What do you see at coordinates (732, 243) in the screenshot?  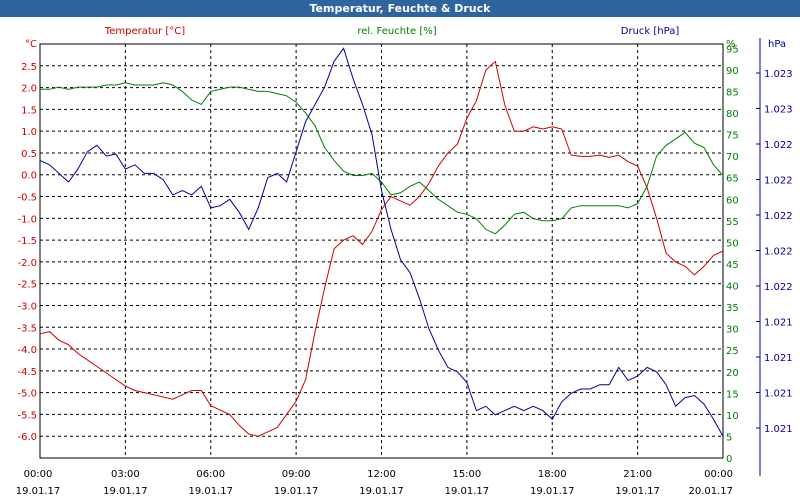 I see `humidity-tick-label: 50` at bounding box center [732, 243].